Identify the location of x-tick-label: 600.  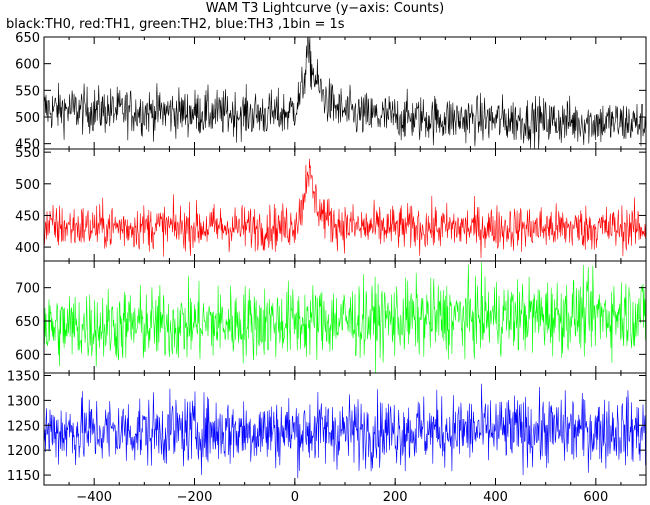
(595, 497).